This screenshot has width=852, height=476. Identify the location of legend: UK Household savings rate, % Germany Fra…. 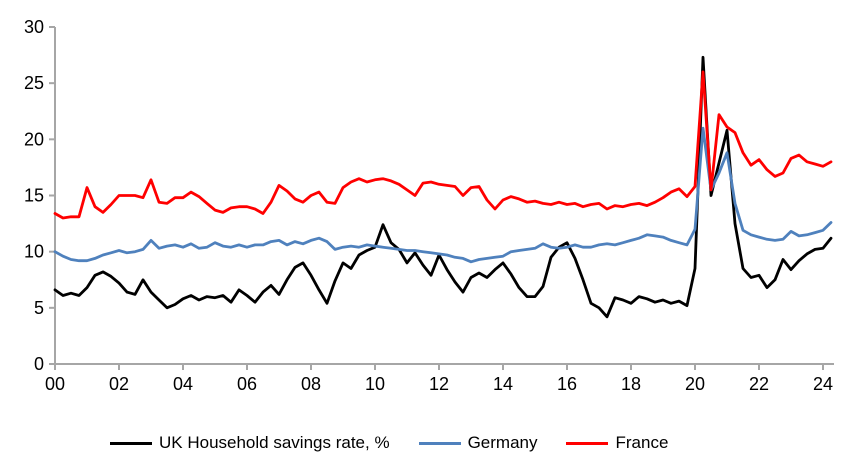
(389, 443).